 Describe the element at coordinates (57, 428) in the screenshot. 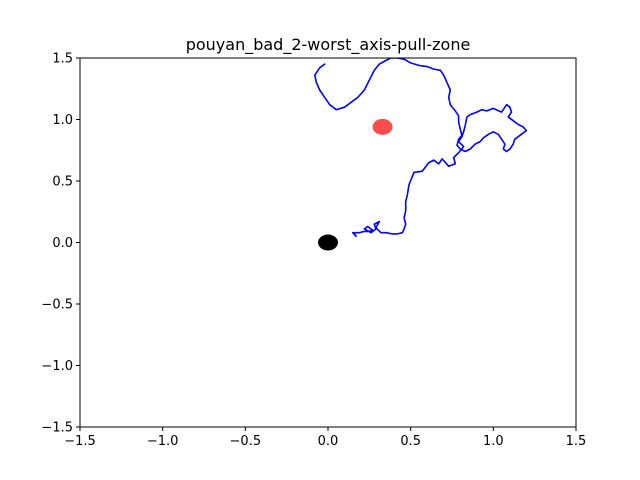

I see `y-tick-label: −1.5` at that location.